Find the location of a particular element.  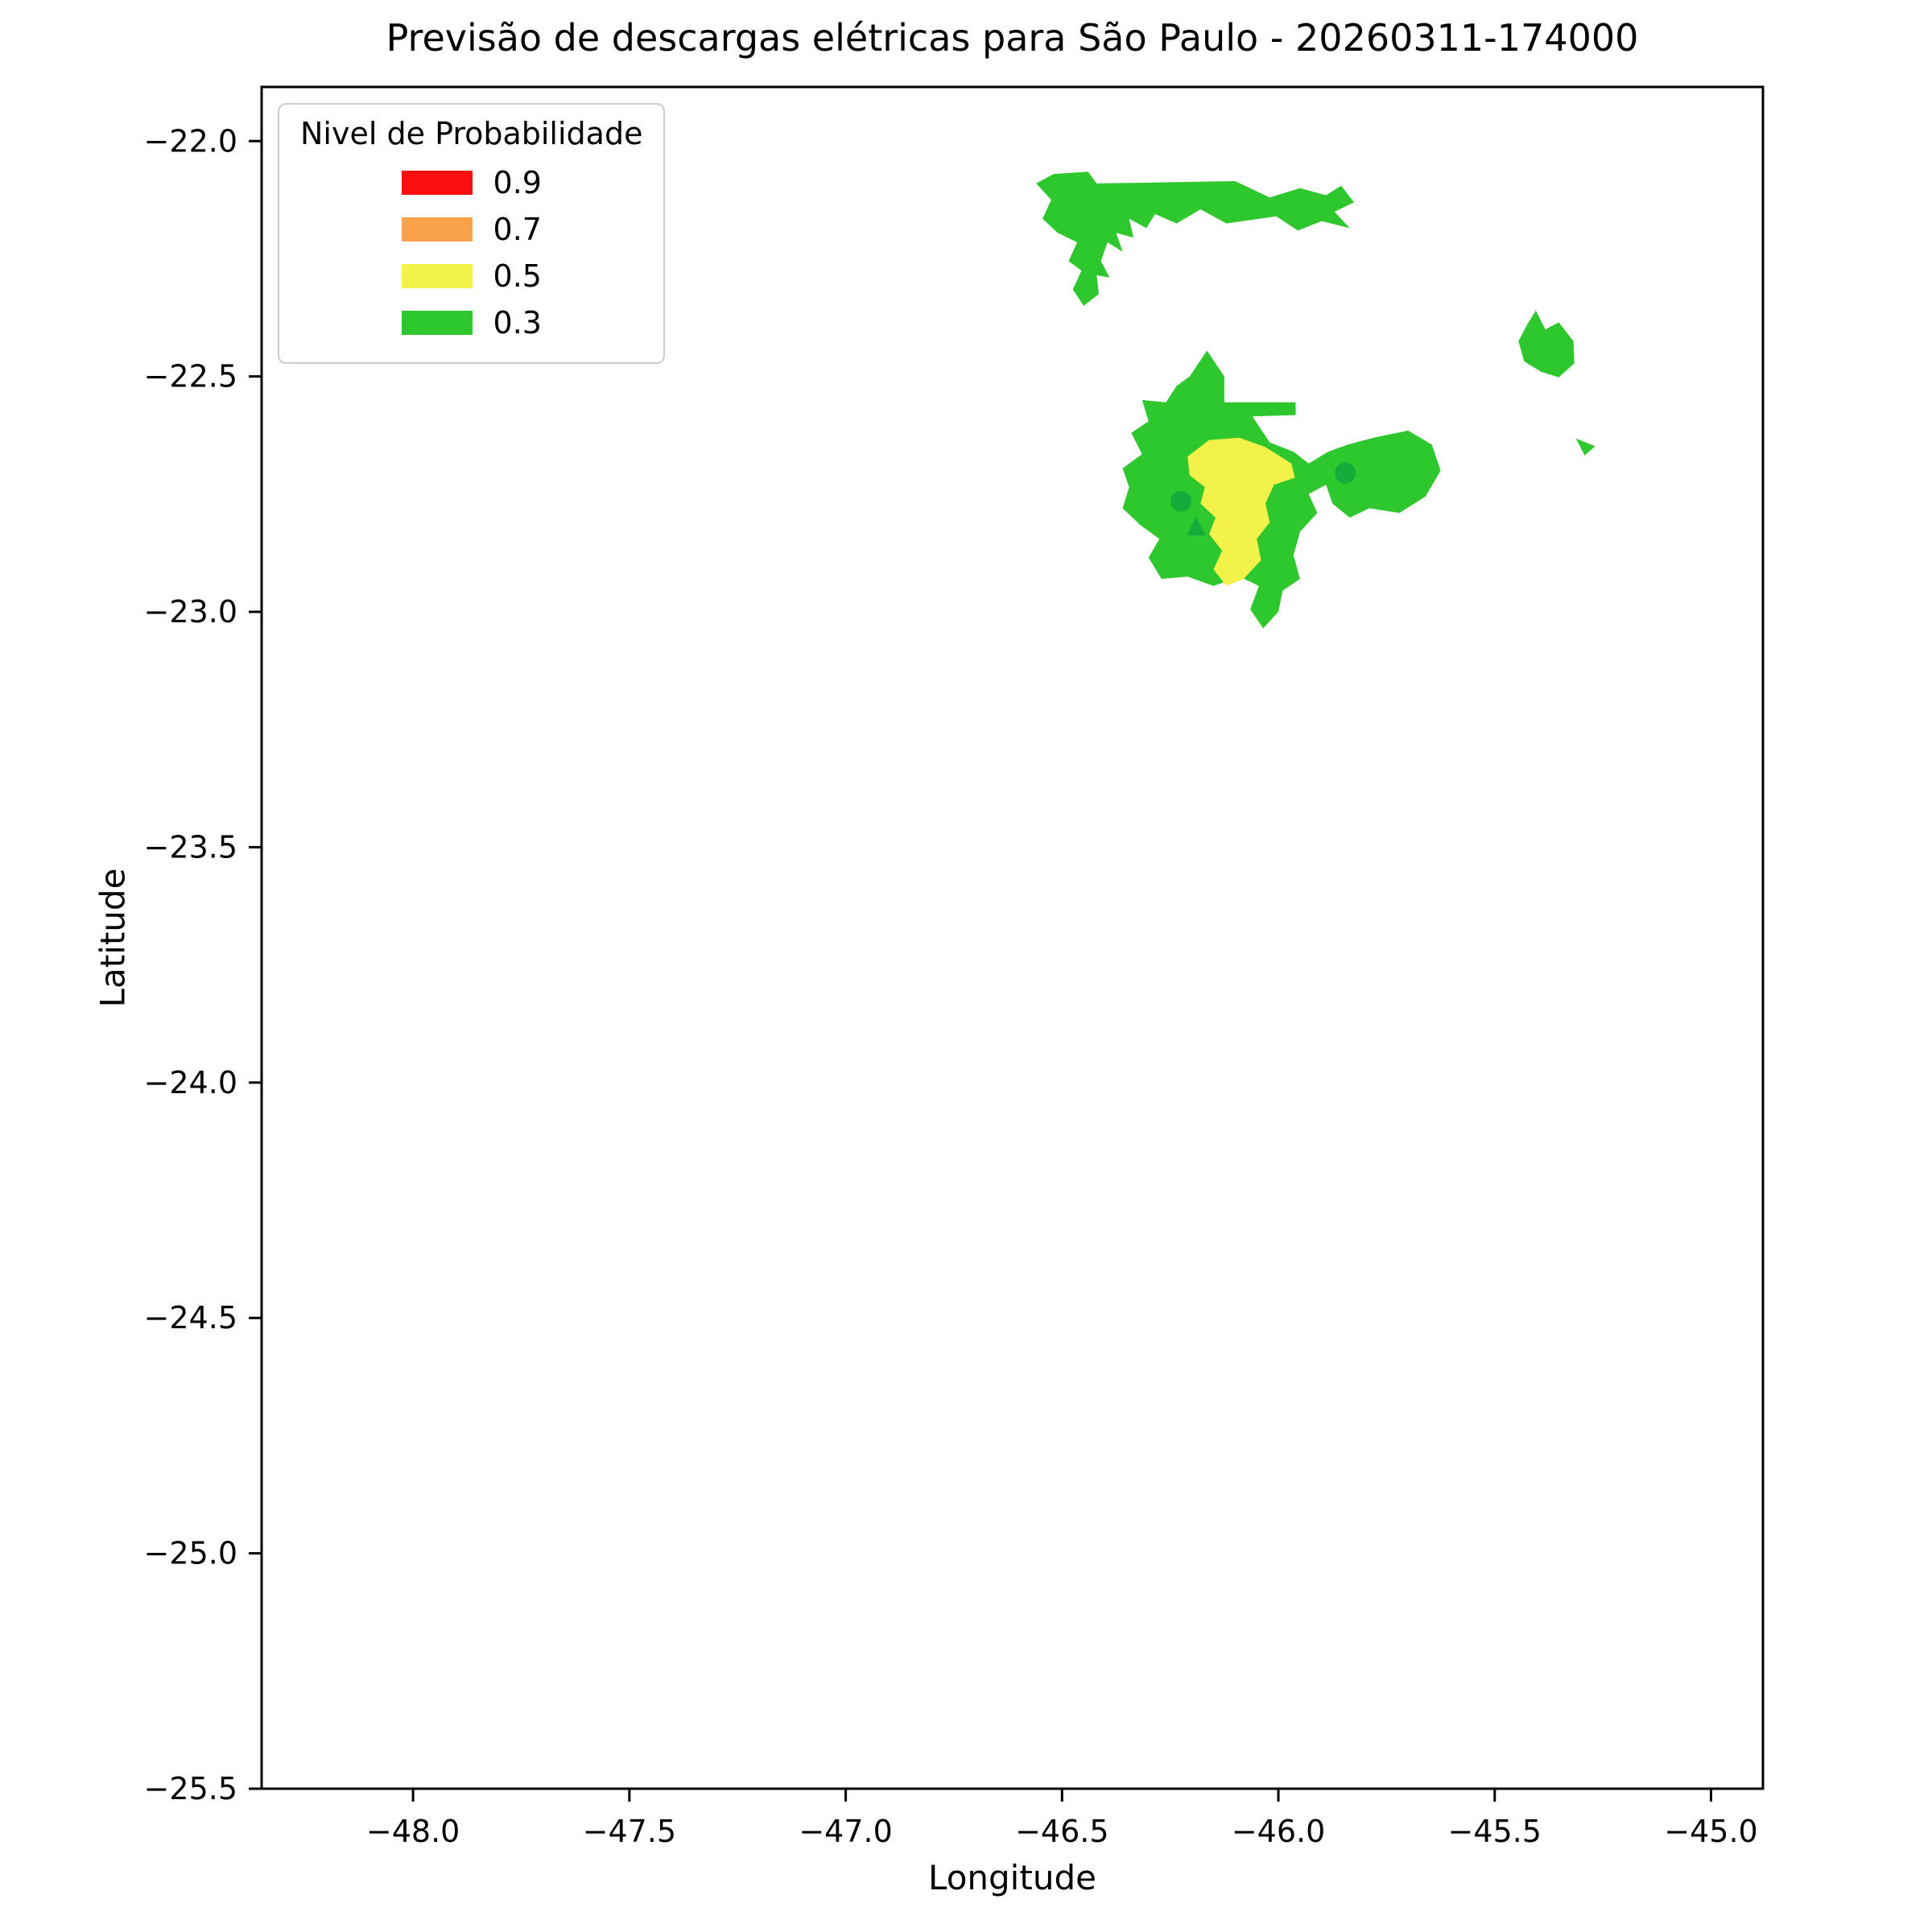

legend-entry-0.5: 0.5 is located at coordinates (471, 276).